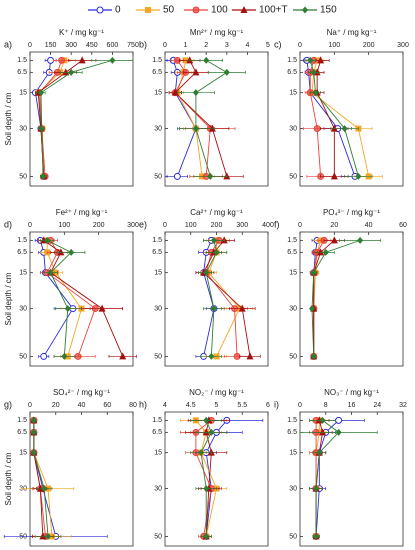 This screenshot has height=550, width=415. I want to click on x-tick-label: 5.5, so click(242, 405).